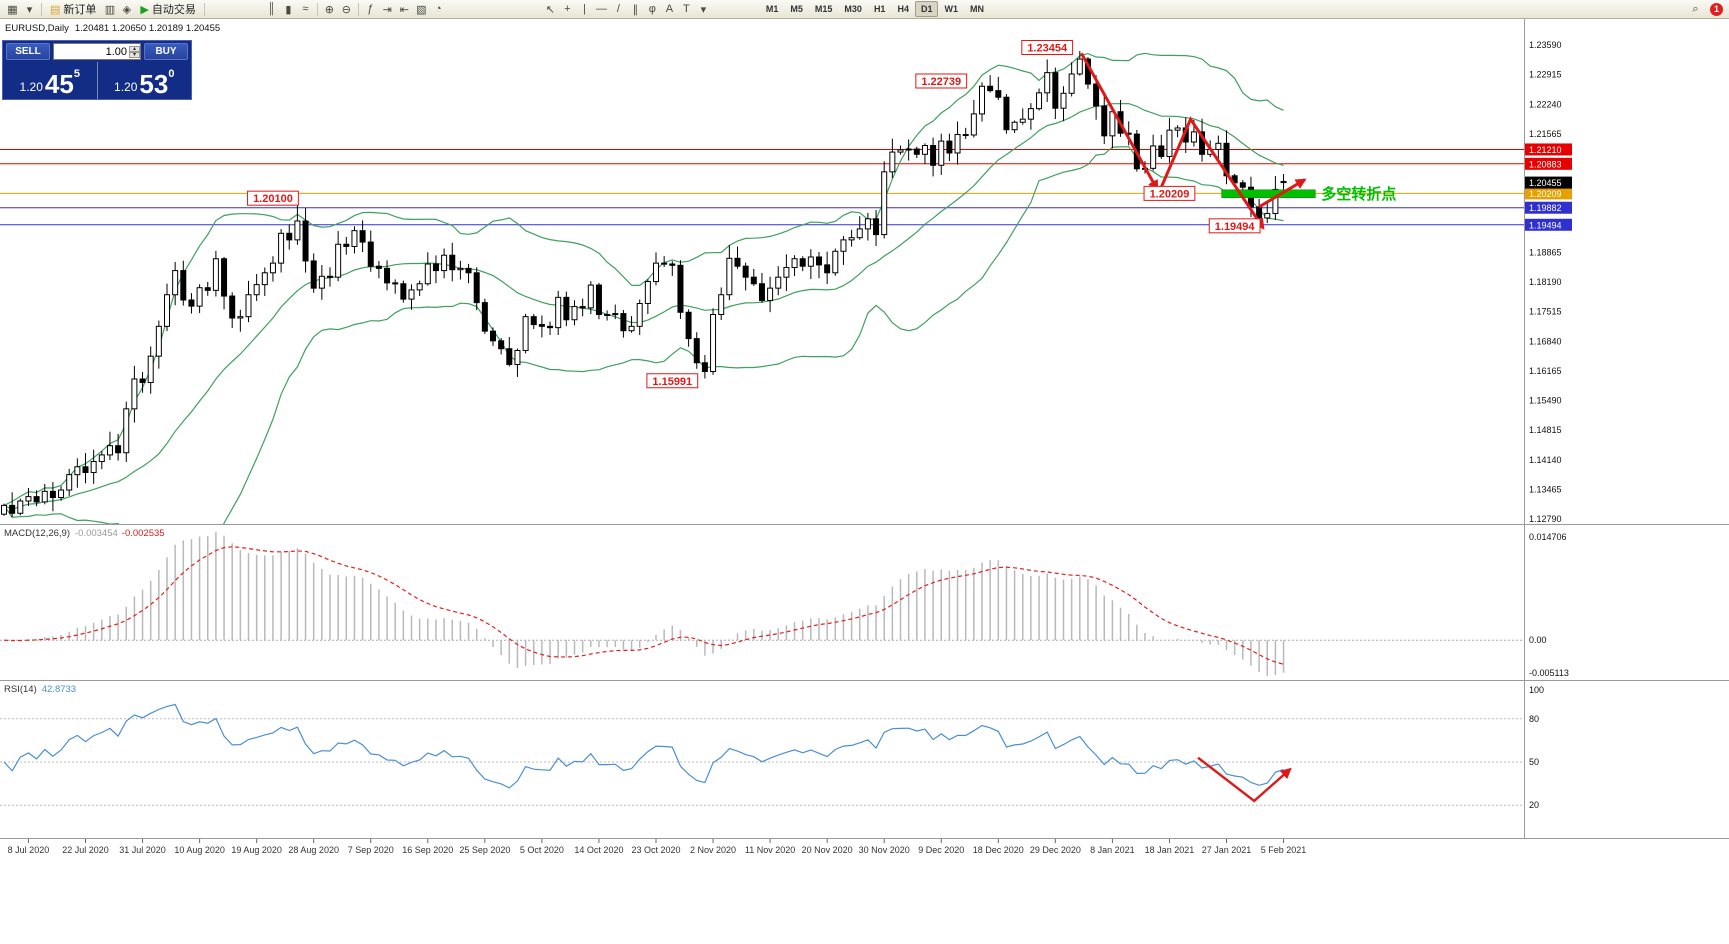 The height and width of the screenshot is (944, 1729). I want to click on rsi-value: 42.8733, so click(59, 689).